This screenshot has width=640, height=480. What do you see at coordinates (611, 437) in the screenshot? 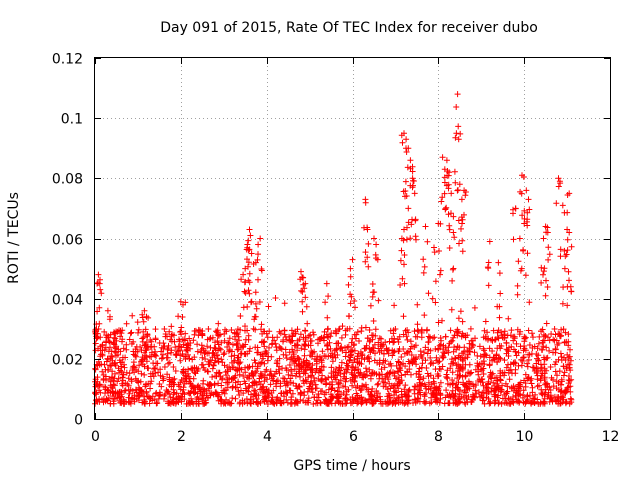
I see `x-tick-label: 12` at bounding box center [611, 437].